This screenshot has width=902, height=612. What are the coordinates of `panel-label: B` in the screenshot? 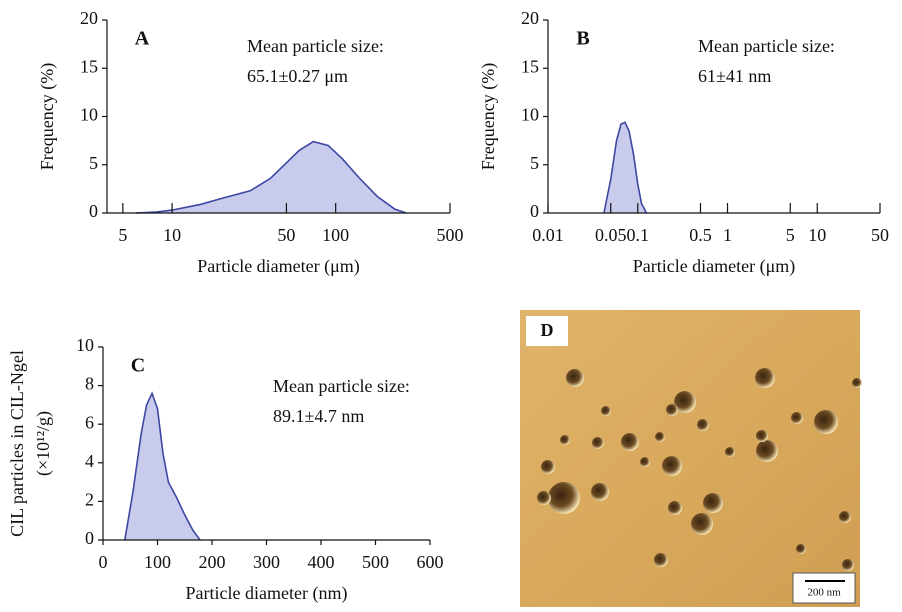 It's located at (582, 39).